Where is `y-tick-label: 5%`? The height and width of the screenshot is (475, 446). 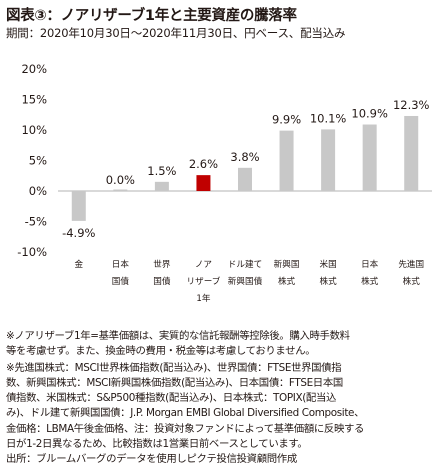
y-tick-label: 5% is located at coordinates (38, 161).